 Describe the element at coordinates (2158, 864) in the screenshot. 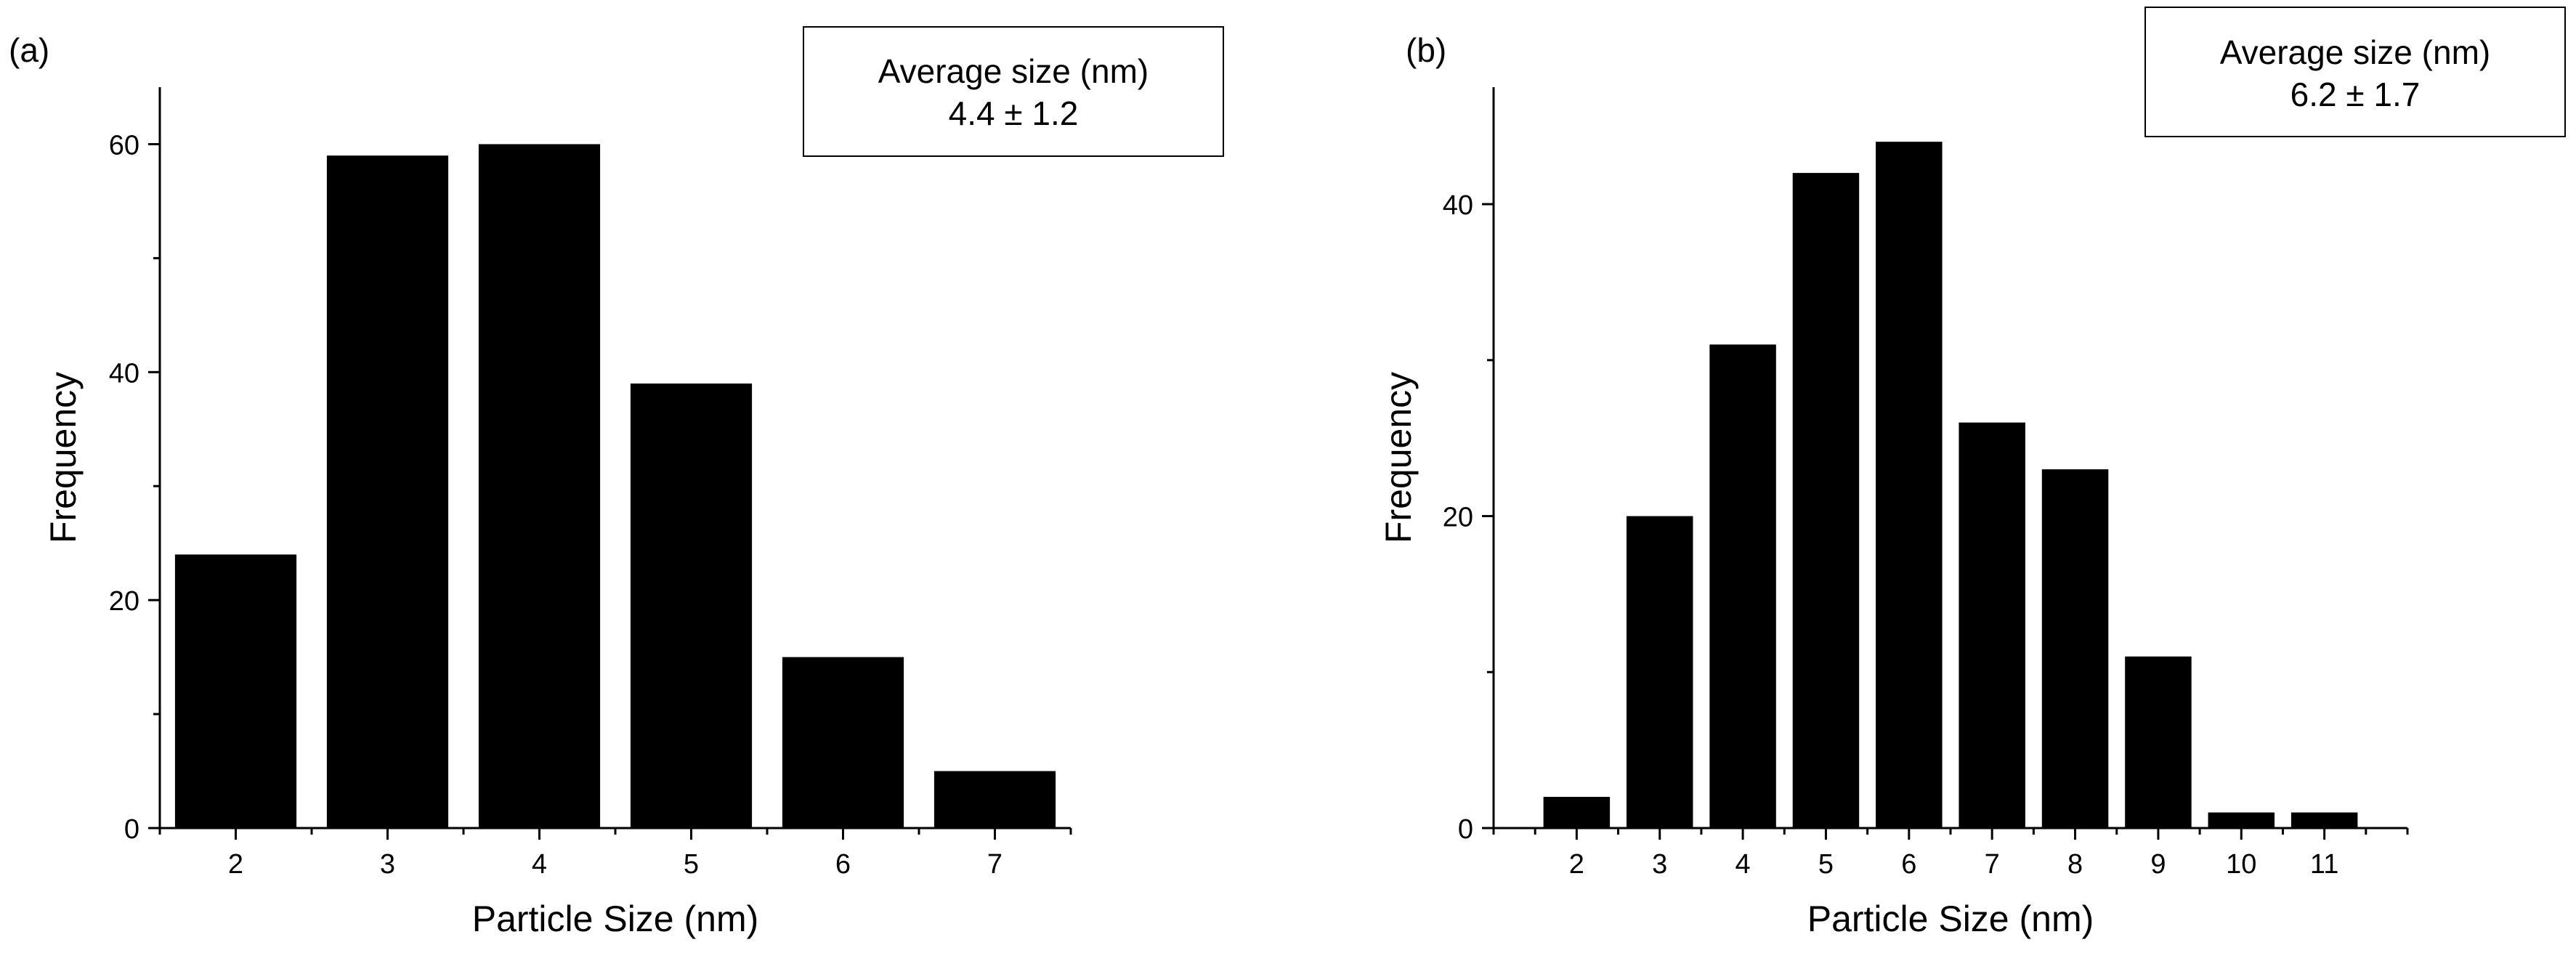

I see `x-tick-label: 9` at that location.